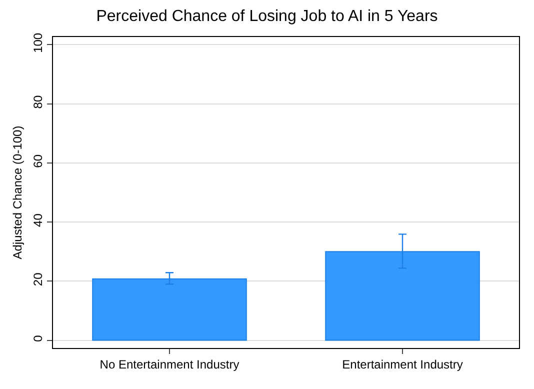  What do you see at coordinates (38, 42) in the screenshot?
I see `y-tick-label: 100` at bounding box center [38, 42].